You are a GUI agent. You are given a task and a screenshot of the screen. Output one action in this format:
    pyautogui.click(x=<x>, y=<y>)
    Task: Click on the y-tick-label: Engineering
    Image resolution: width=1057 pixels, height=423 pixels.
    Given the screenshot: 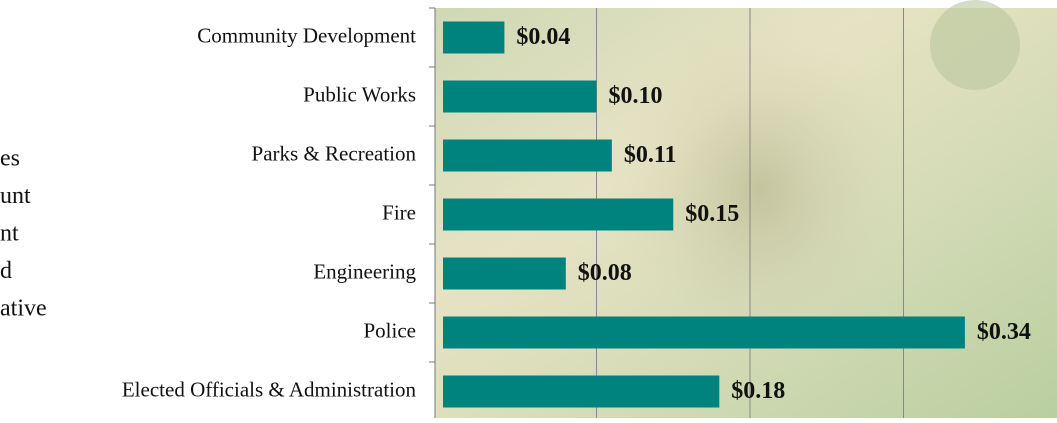 What is the action you would take?
    pyautogui.click(x=364, y=271)
    